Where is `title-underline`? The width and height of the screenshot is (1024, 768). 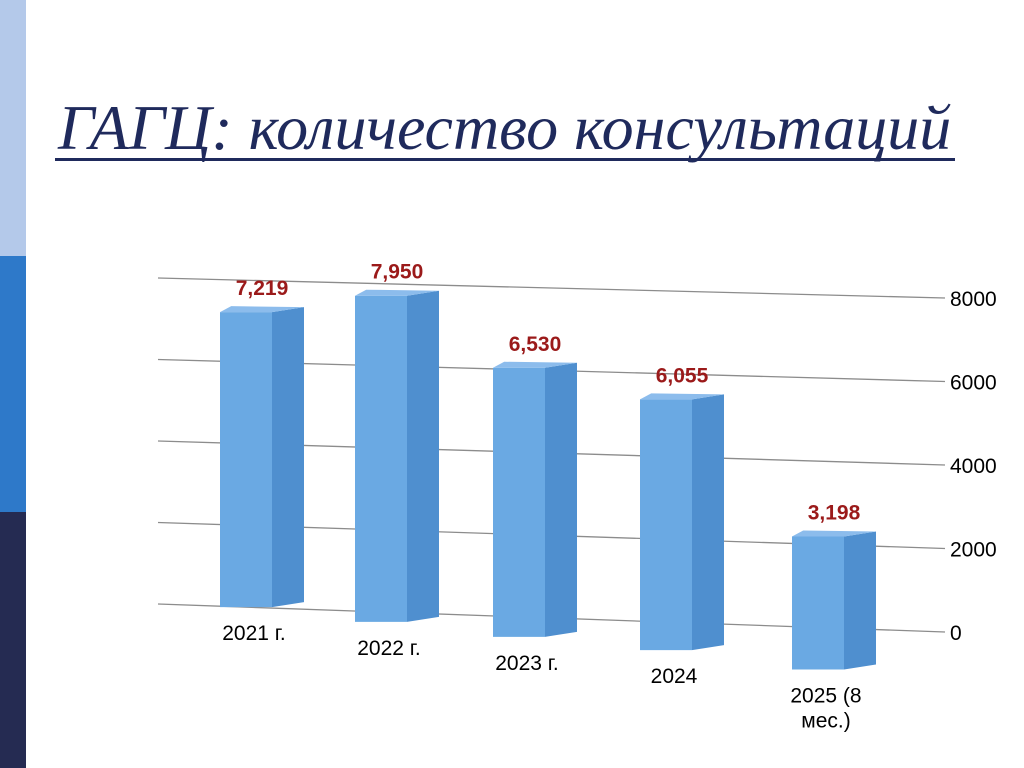 title-underline is located at coordinates (505, 159).